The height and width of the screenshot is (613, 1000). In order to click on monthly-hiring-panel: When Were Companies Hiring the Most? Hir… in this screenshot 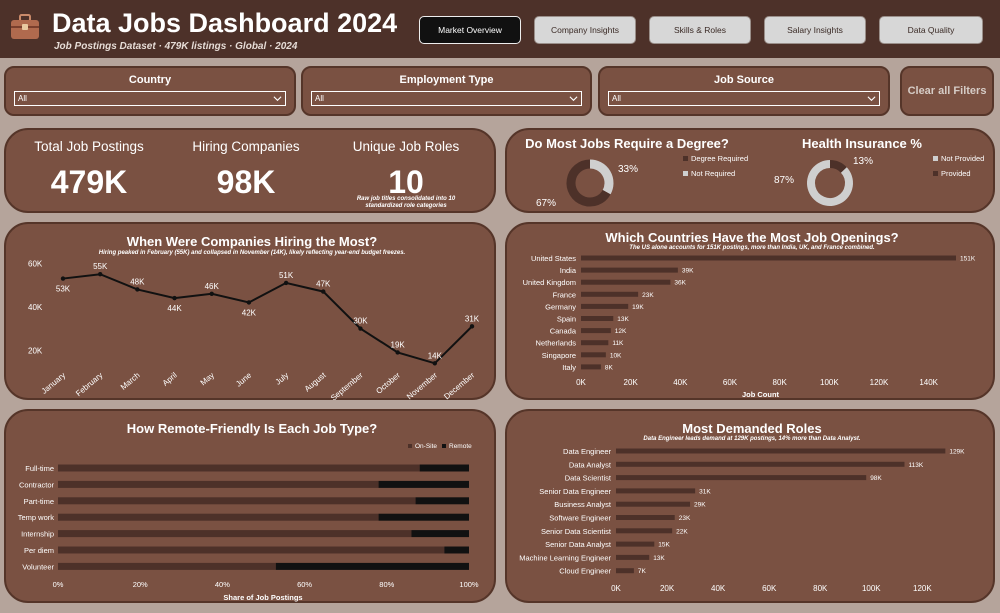, I will do `click(250, 311)`.